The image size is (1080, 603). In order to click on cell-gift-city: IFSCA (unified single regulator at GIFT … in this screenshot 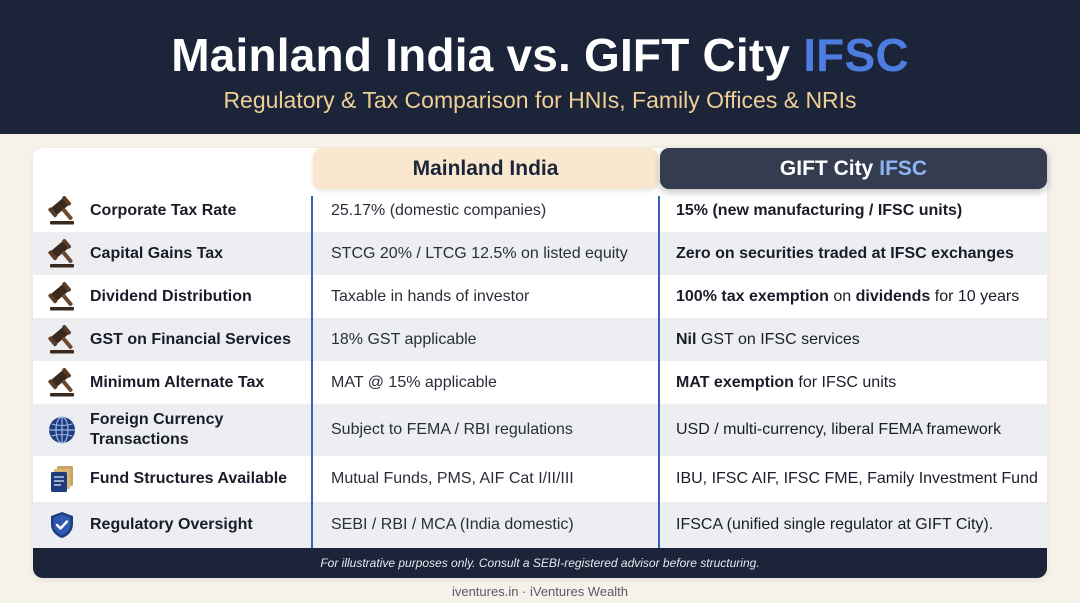, I will do `click(835, 524)`.